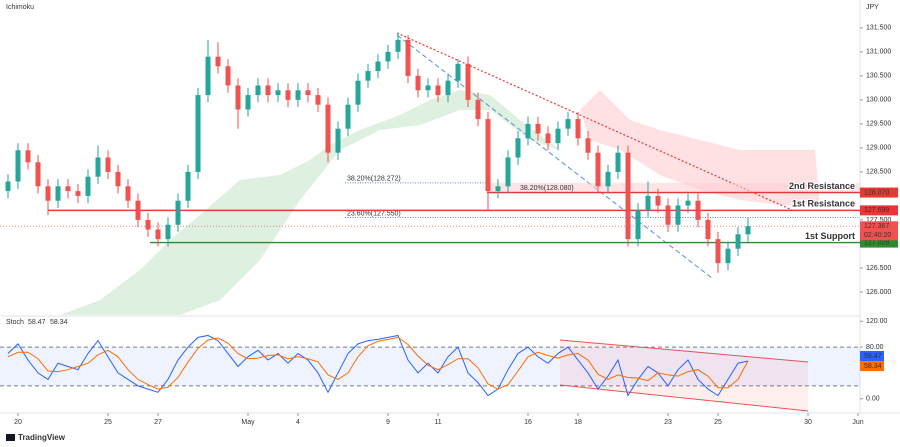 The image size is (900, 447). What do you see at coordinates (808, 422) in the screenshot?
I see `x-tick-label: 30` at bounding box center [808, 422].